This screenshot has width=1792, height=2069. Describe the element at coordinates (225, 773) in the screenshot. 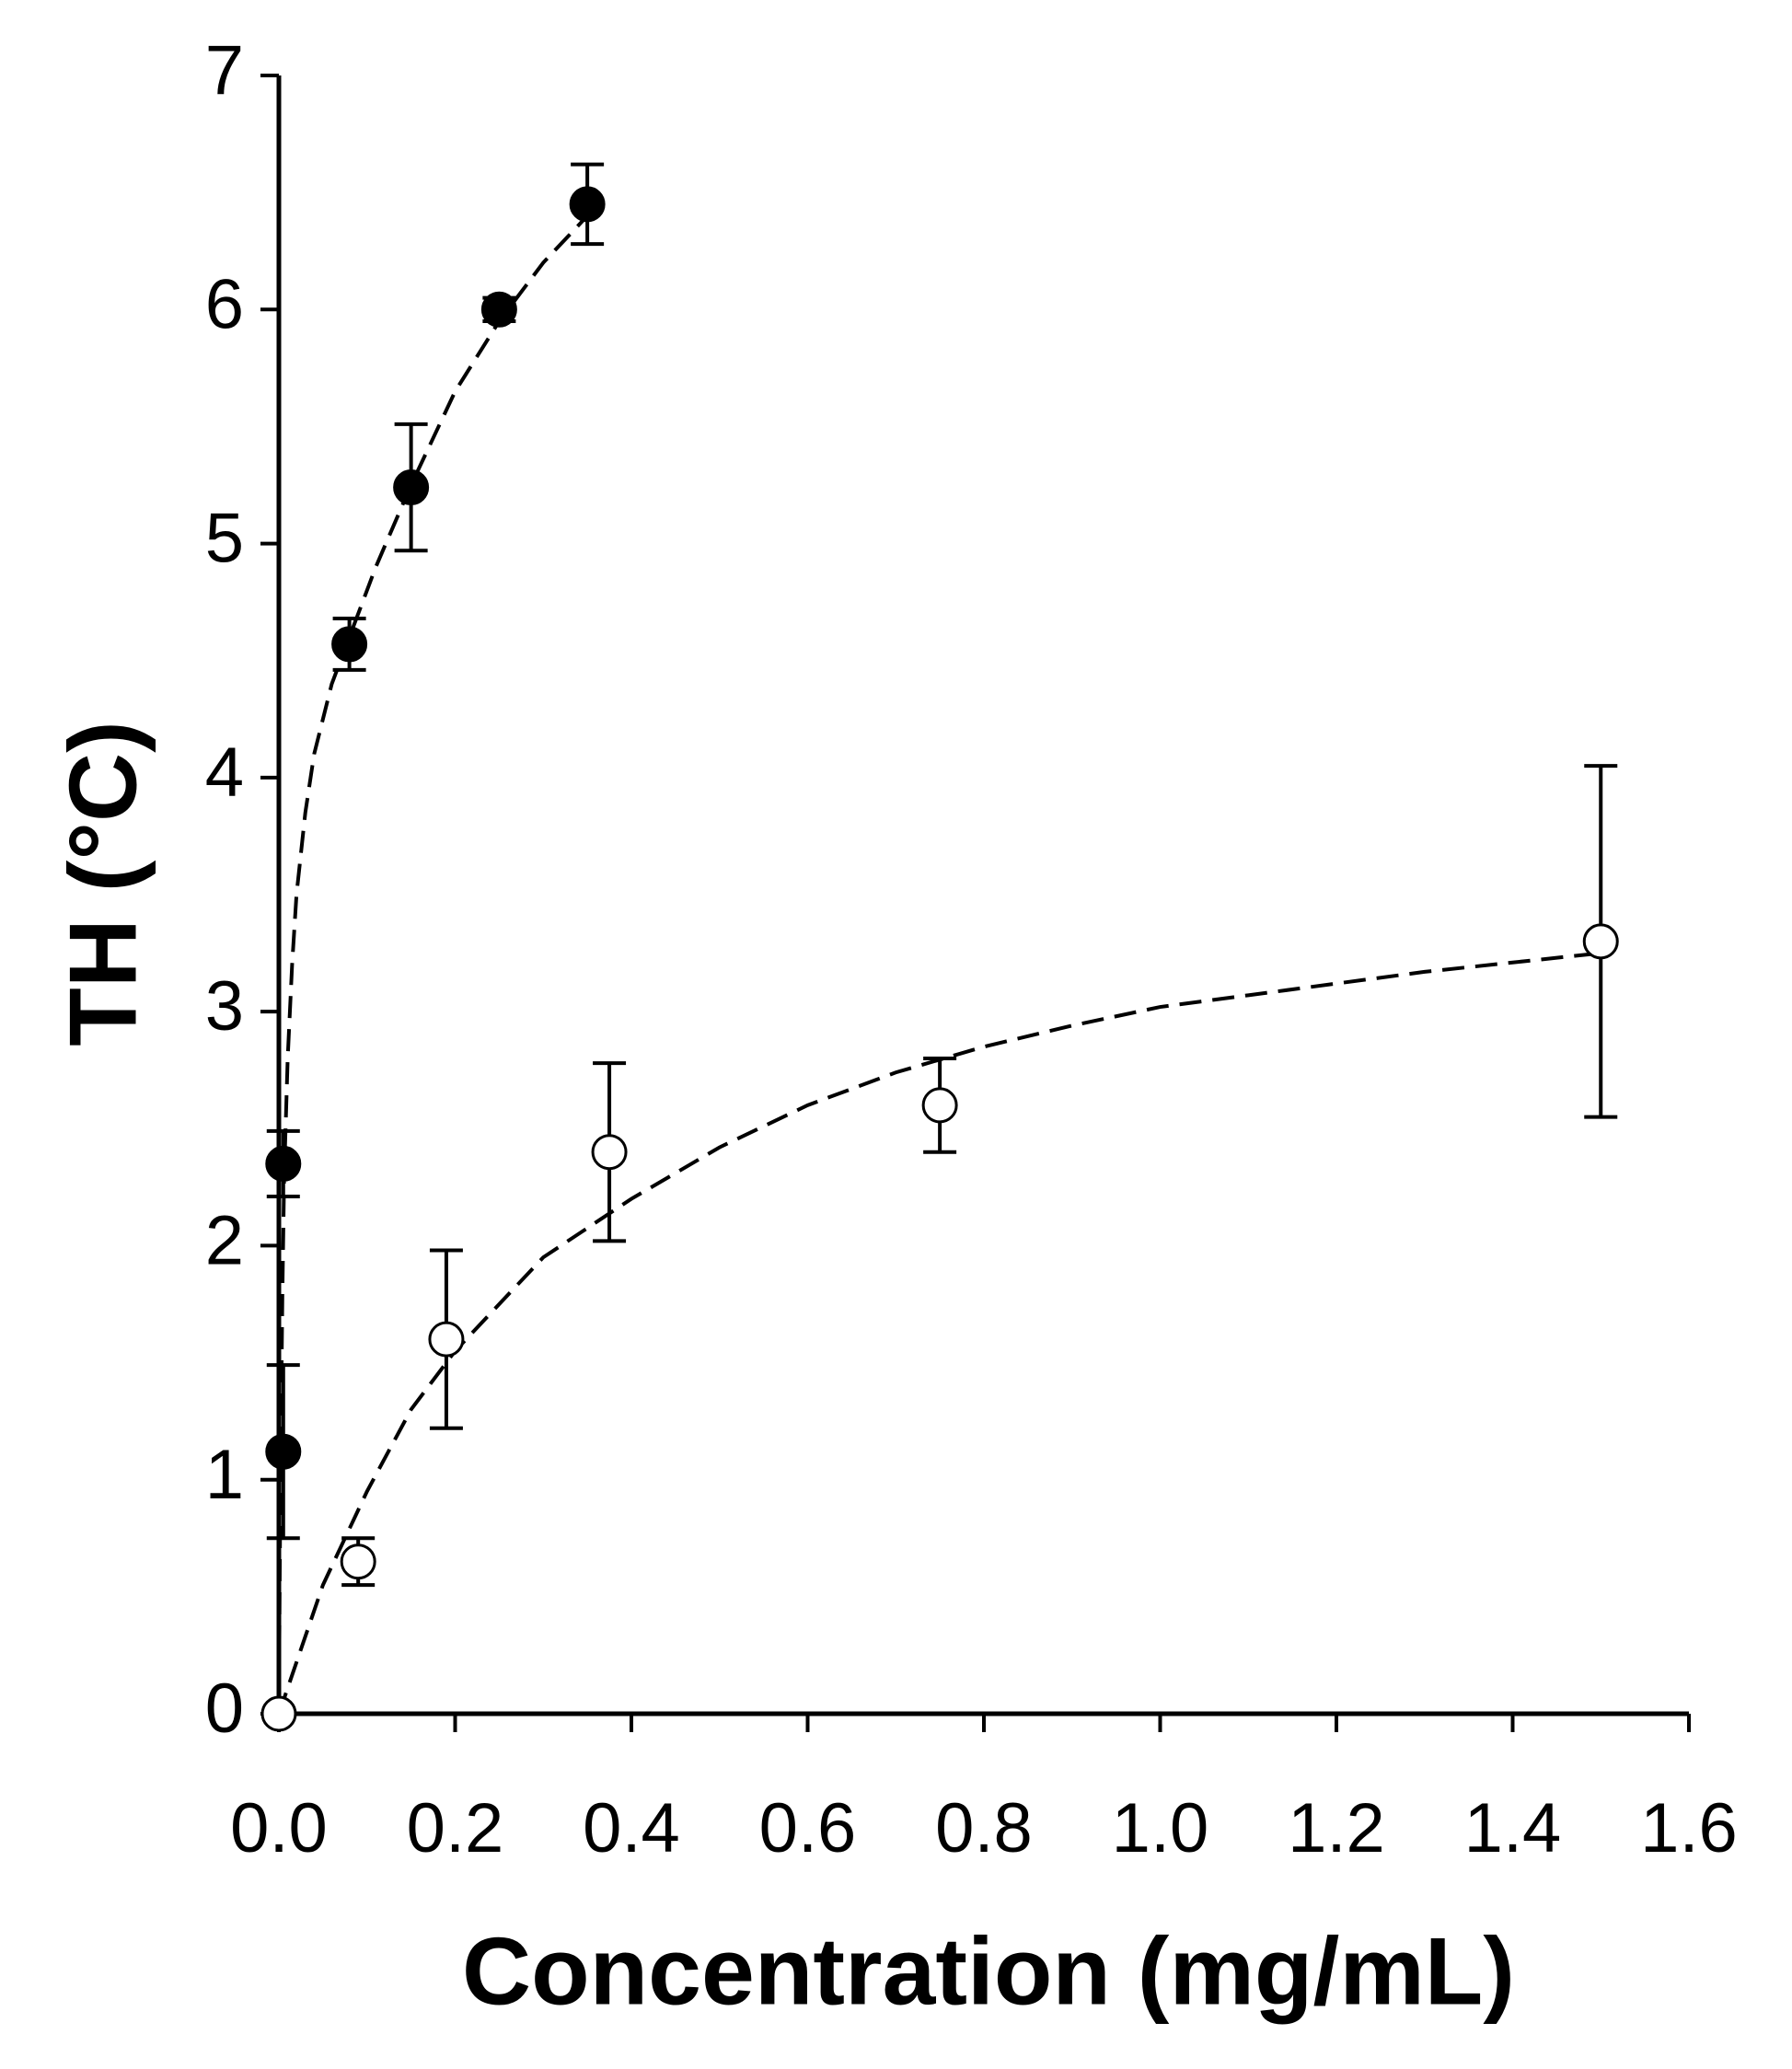

I see `y-tick-label: 4` at that location.